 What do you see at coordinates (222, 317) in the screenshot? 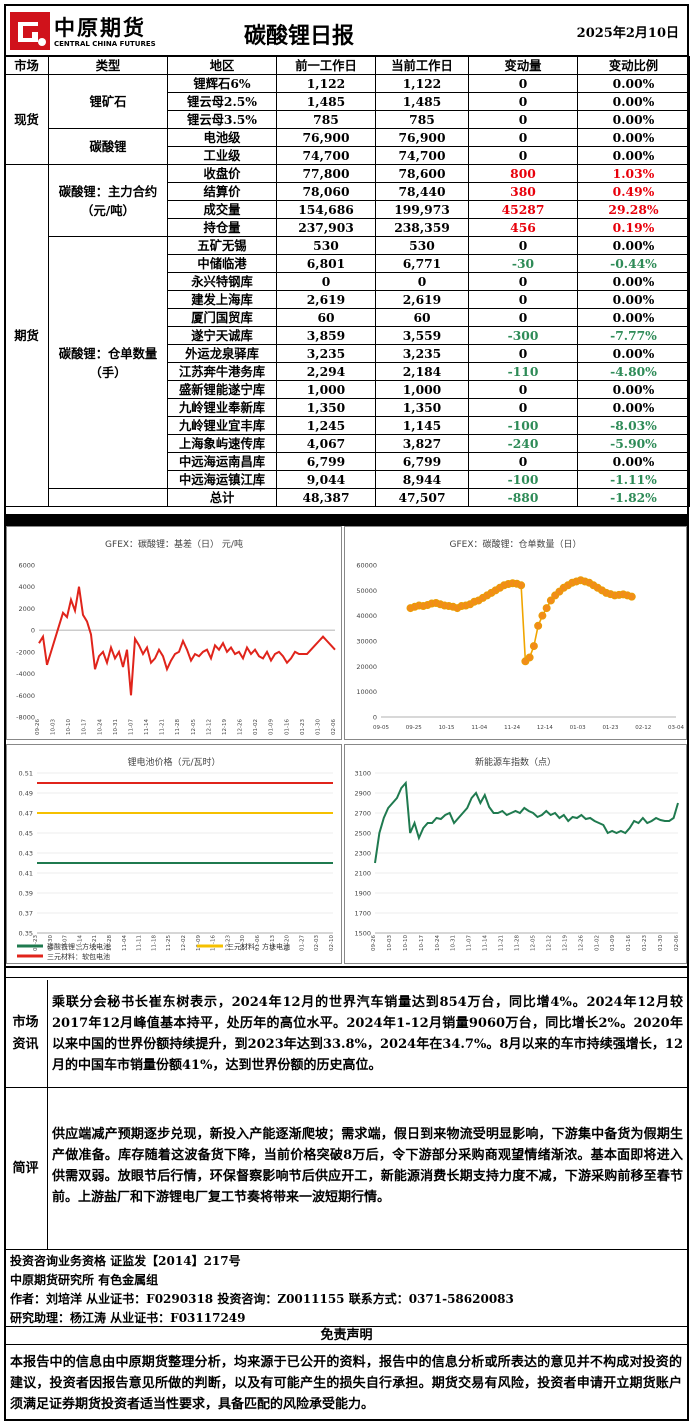
I see `row-label: 厦门国贸库` at bounding box center [222, 317].